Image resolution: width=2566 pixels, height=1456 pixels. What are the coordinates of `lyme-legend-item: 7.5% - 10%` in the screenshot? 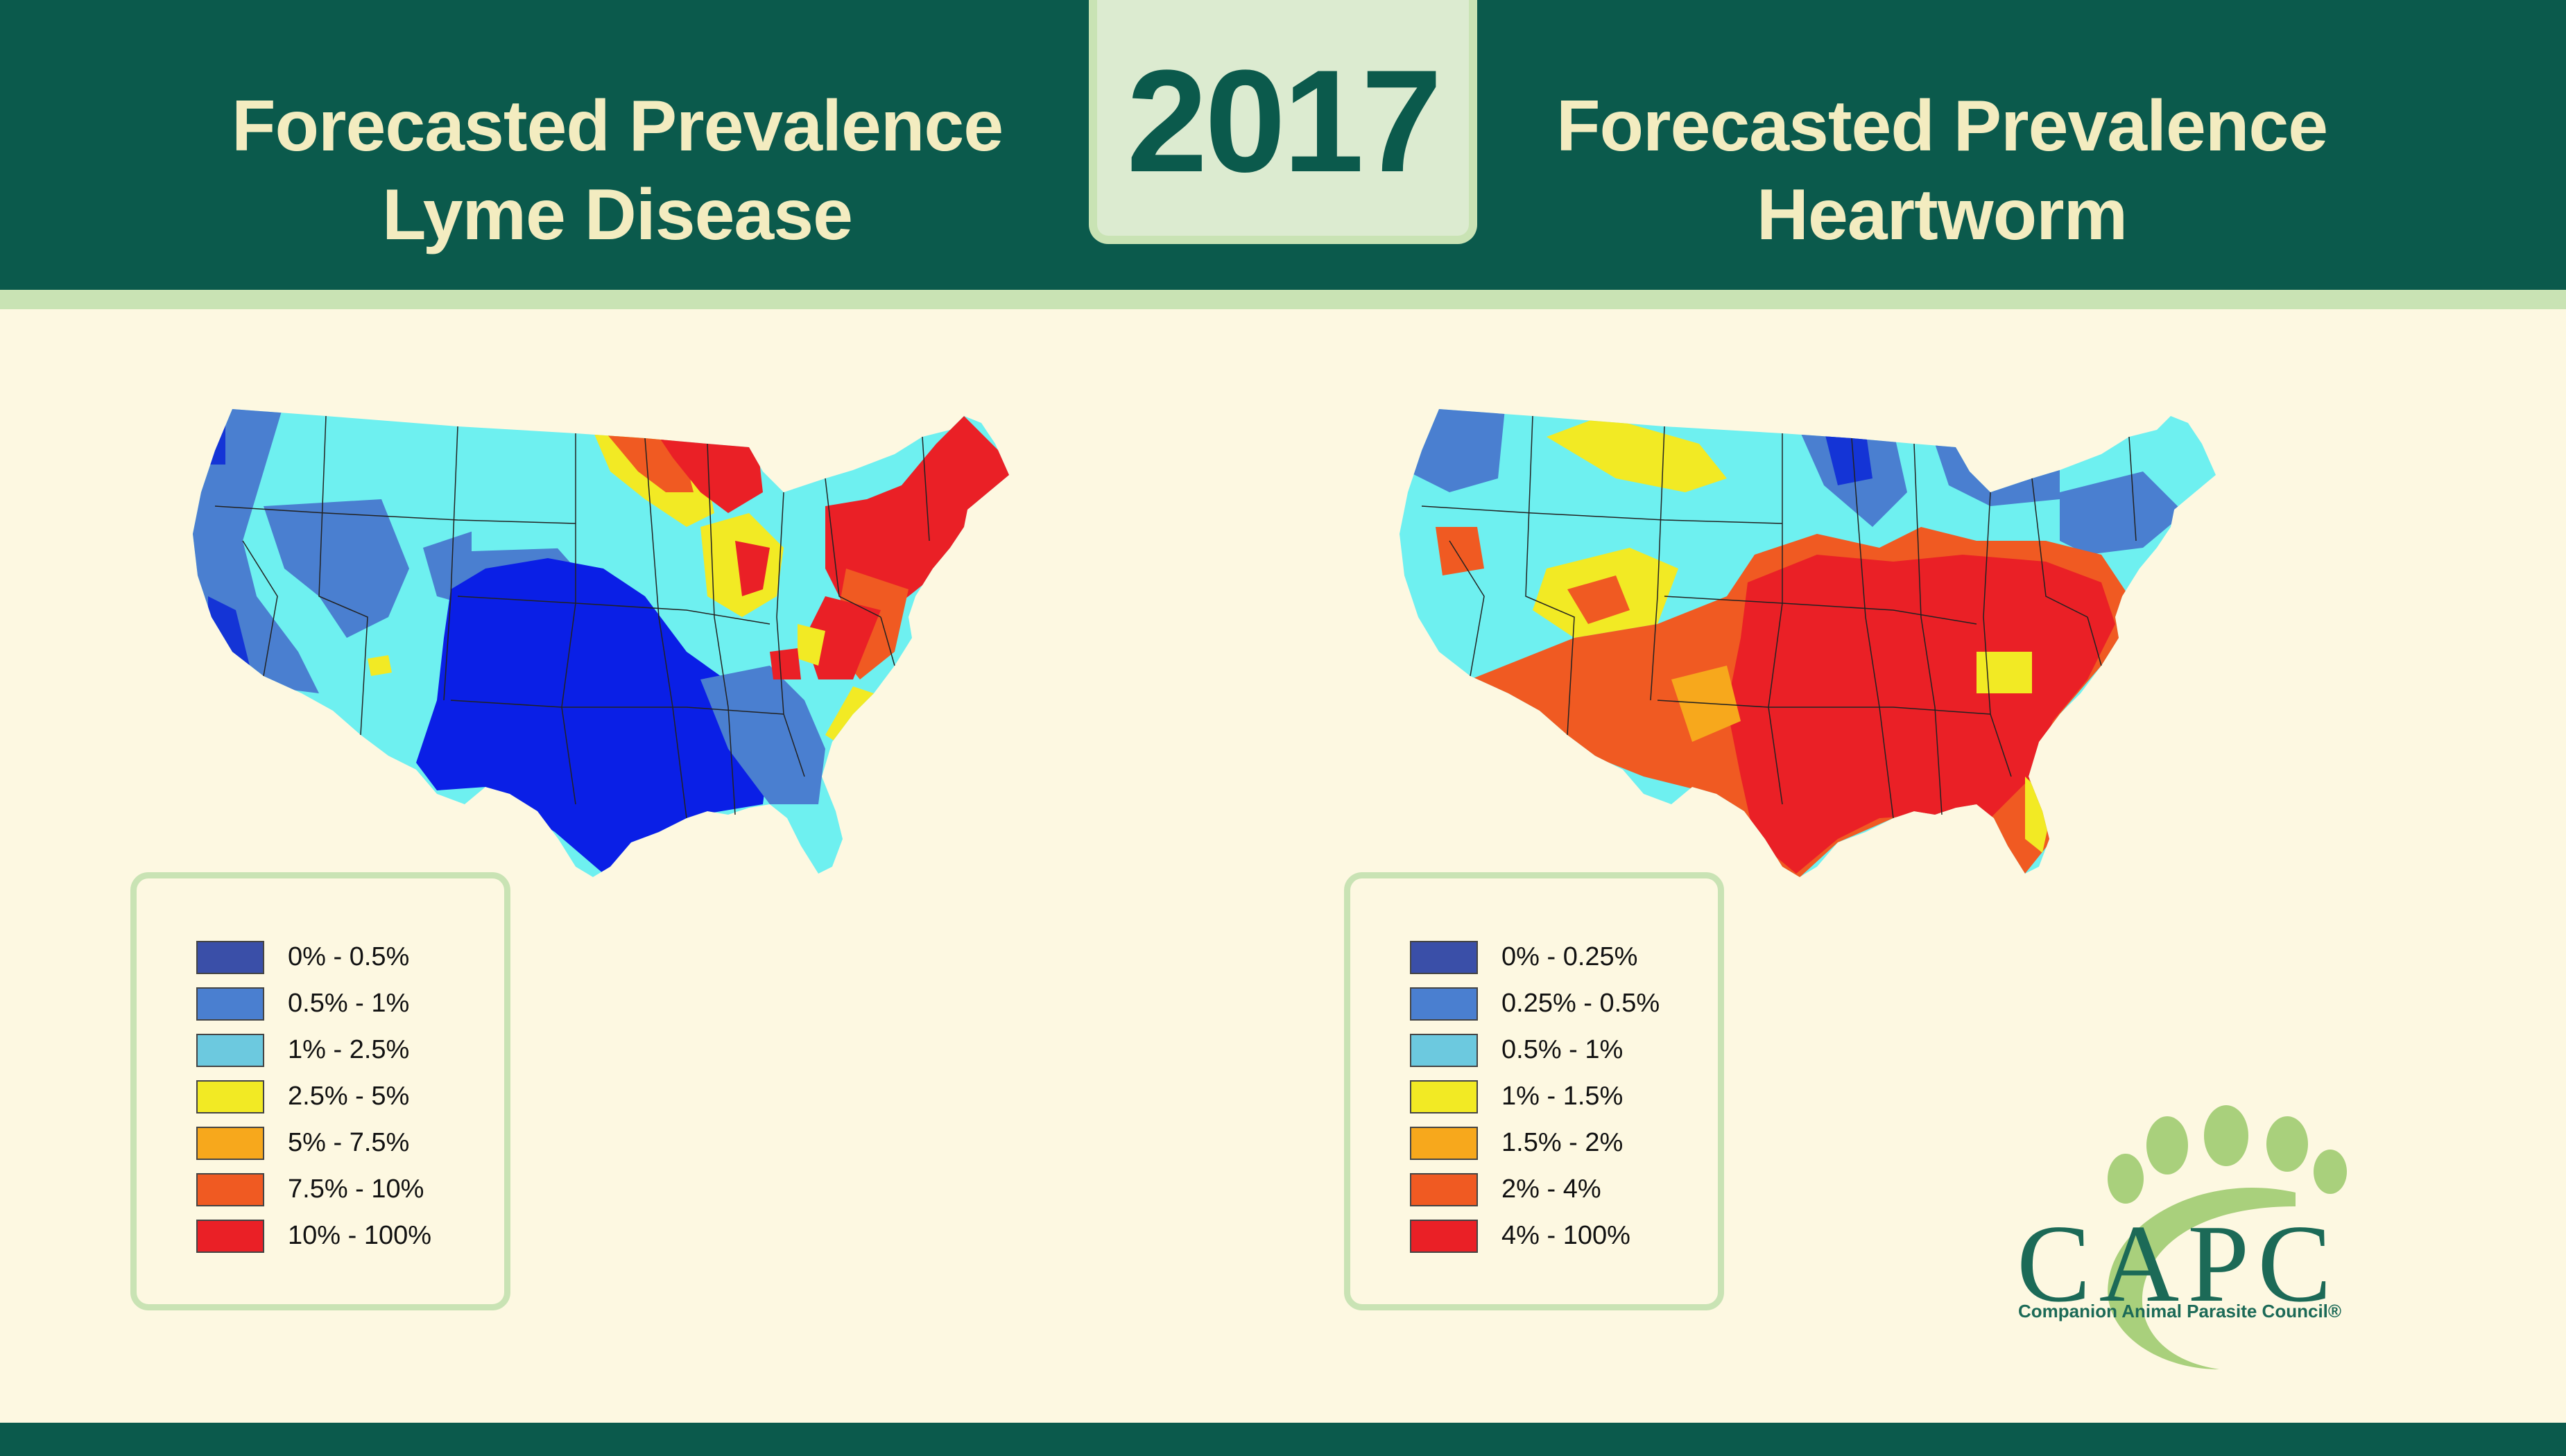 It's located at (313, 1189).